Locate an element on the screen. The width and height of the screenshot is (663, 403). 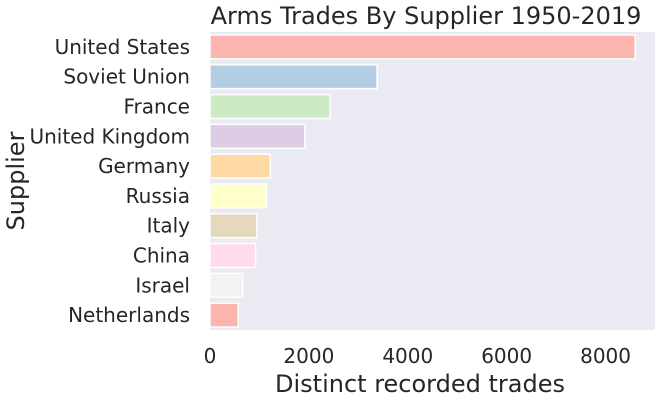
category-label: Russia is located at coordinates (158, 196).